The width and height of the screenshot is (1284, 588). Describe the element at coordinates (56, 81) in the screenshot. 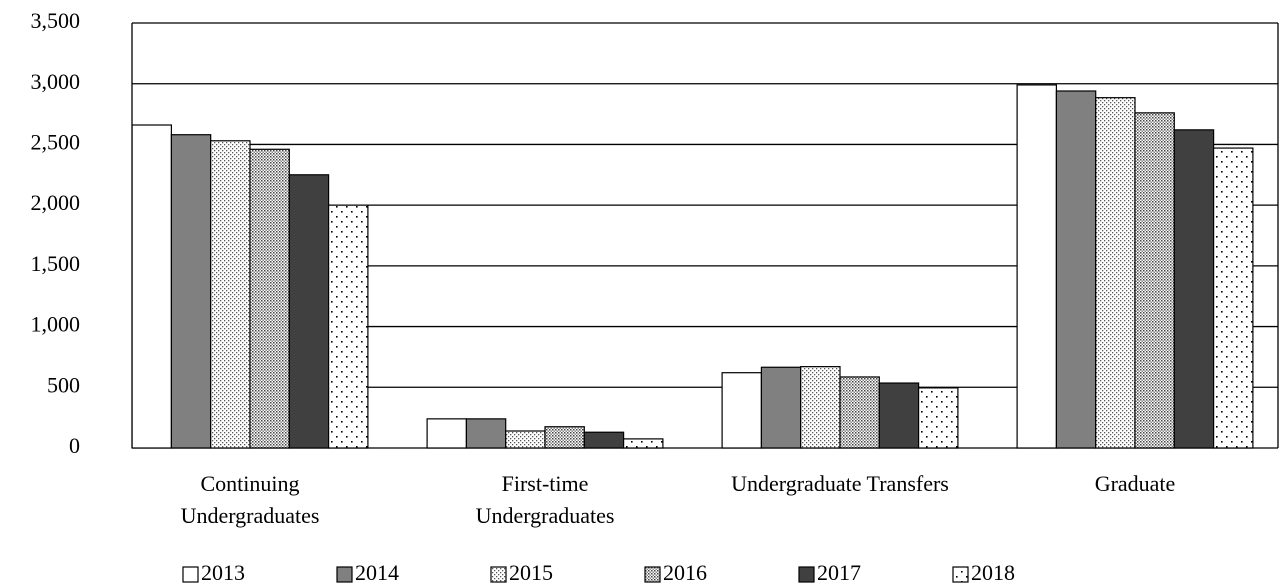

I see `y-tick-label: 3,000` at that location.